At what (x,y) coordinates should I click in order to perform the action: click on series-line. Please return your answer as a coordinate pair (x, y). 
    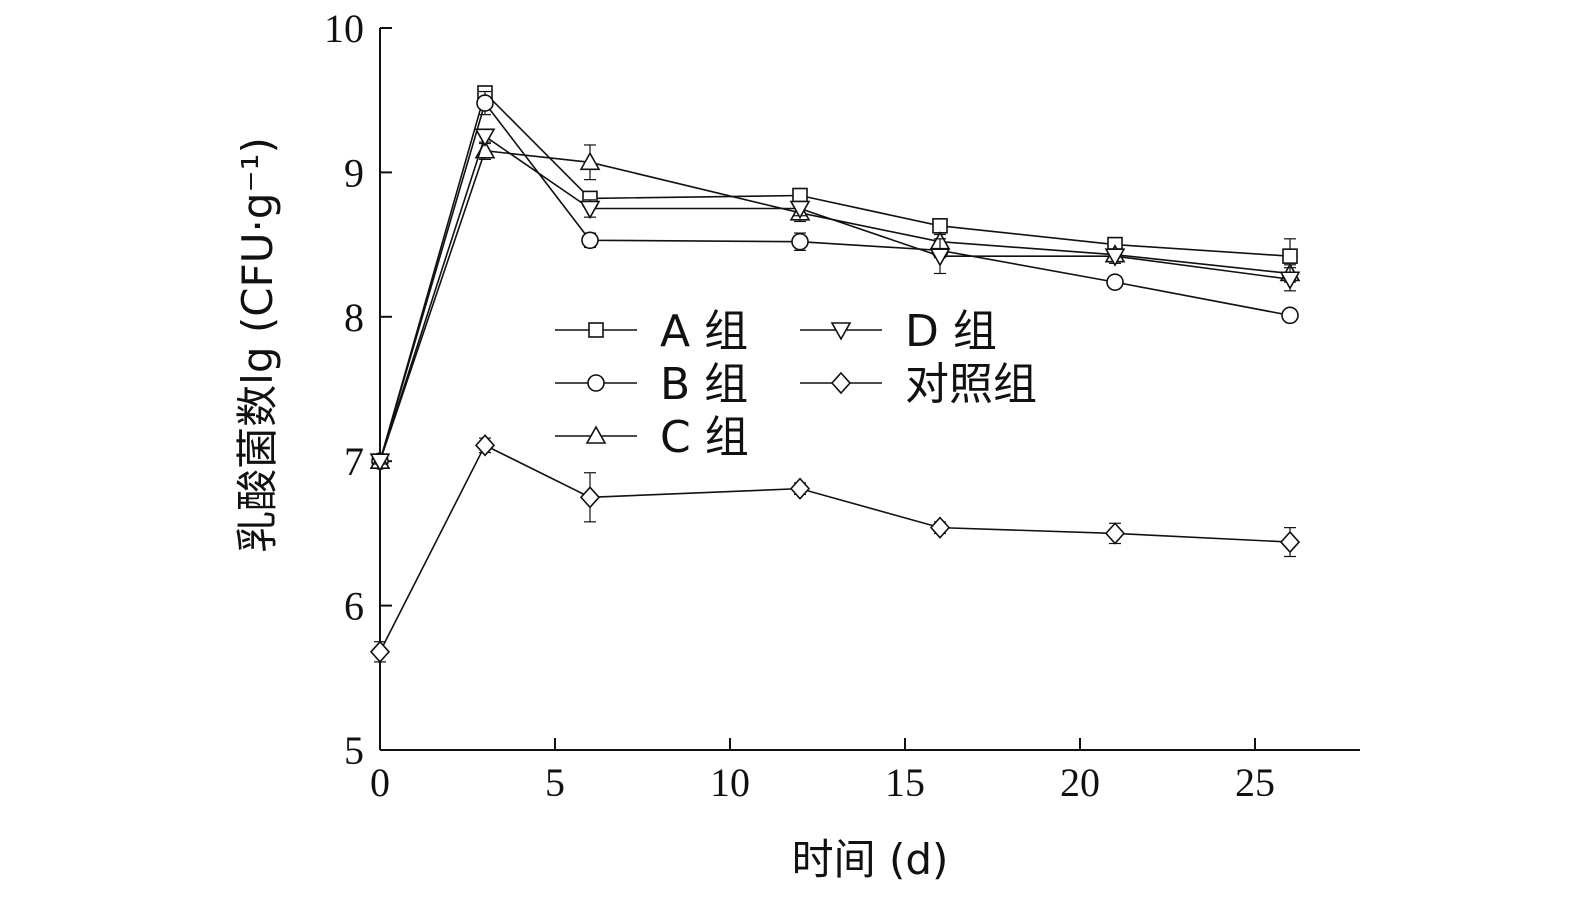
    Looking at the image, I should click on (835, 548).